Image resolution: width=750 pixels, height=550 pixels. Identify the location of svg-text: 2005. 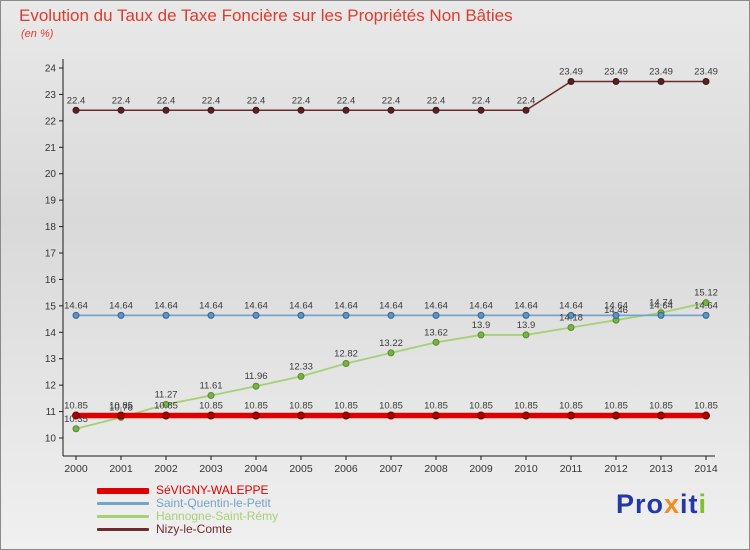
(301, 469).